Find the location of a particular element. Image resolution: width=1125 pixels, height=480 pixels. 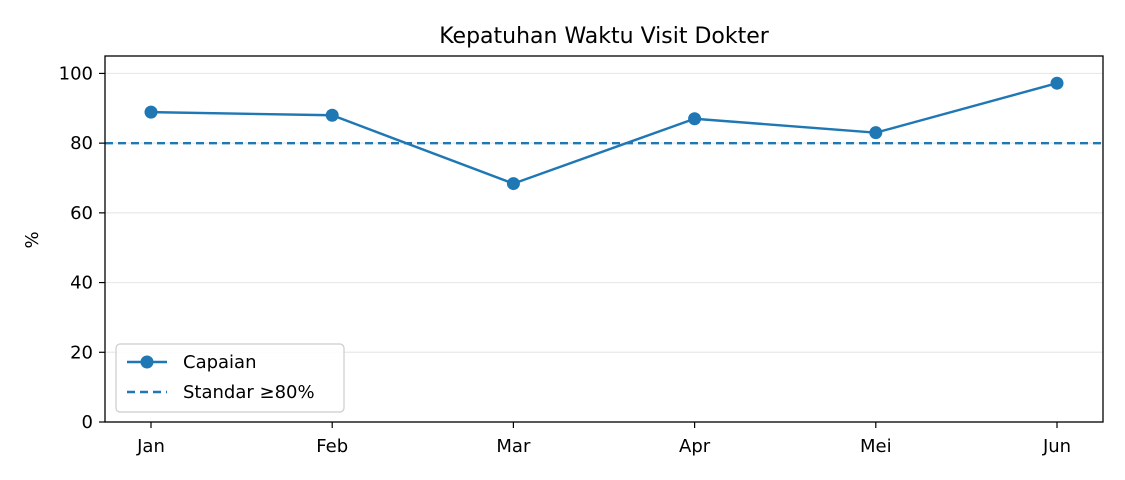

y-axis-label: % is located at coordinates (32, 239).